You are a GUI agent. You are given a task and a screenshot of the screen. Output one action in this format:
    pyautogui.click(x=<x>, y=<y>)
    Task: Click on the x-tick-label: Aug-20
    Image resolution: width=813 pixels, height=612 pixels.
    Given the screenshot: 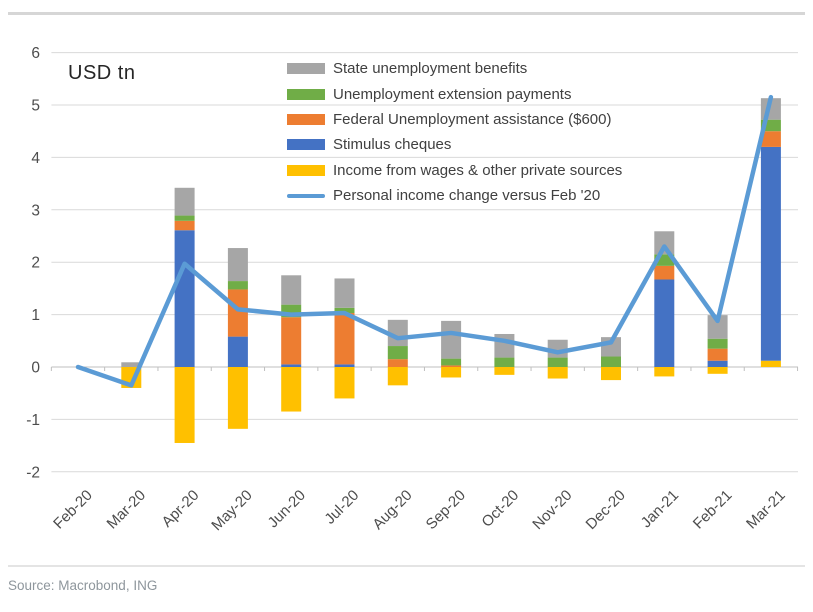 What is the action you would take?
    pyautogui.click(x=392, y=510)
    